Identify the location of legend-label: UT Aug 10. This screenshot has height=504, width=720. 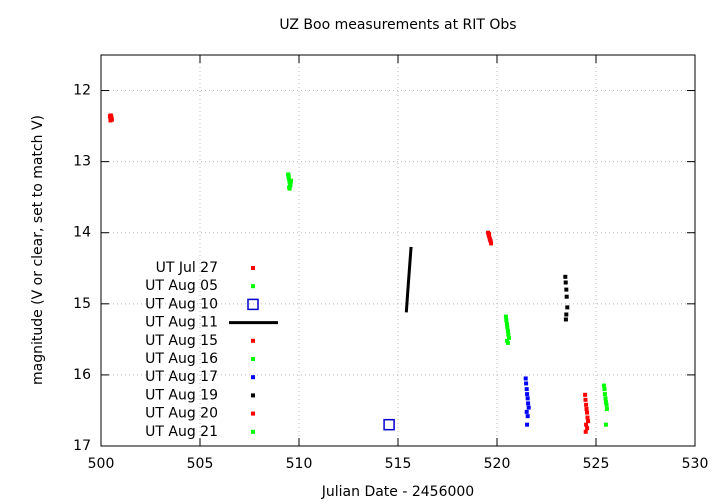
(181, 304).